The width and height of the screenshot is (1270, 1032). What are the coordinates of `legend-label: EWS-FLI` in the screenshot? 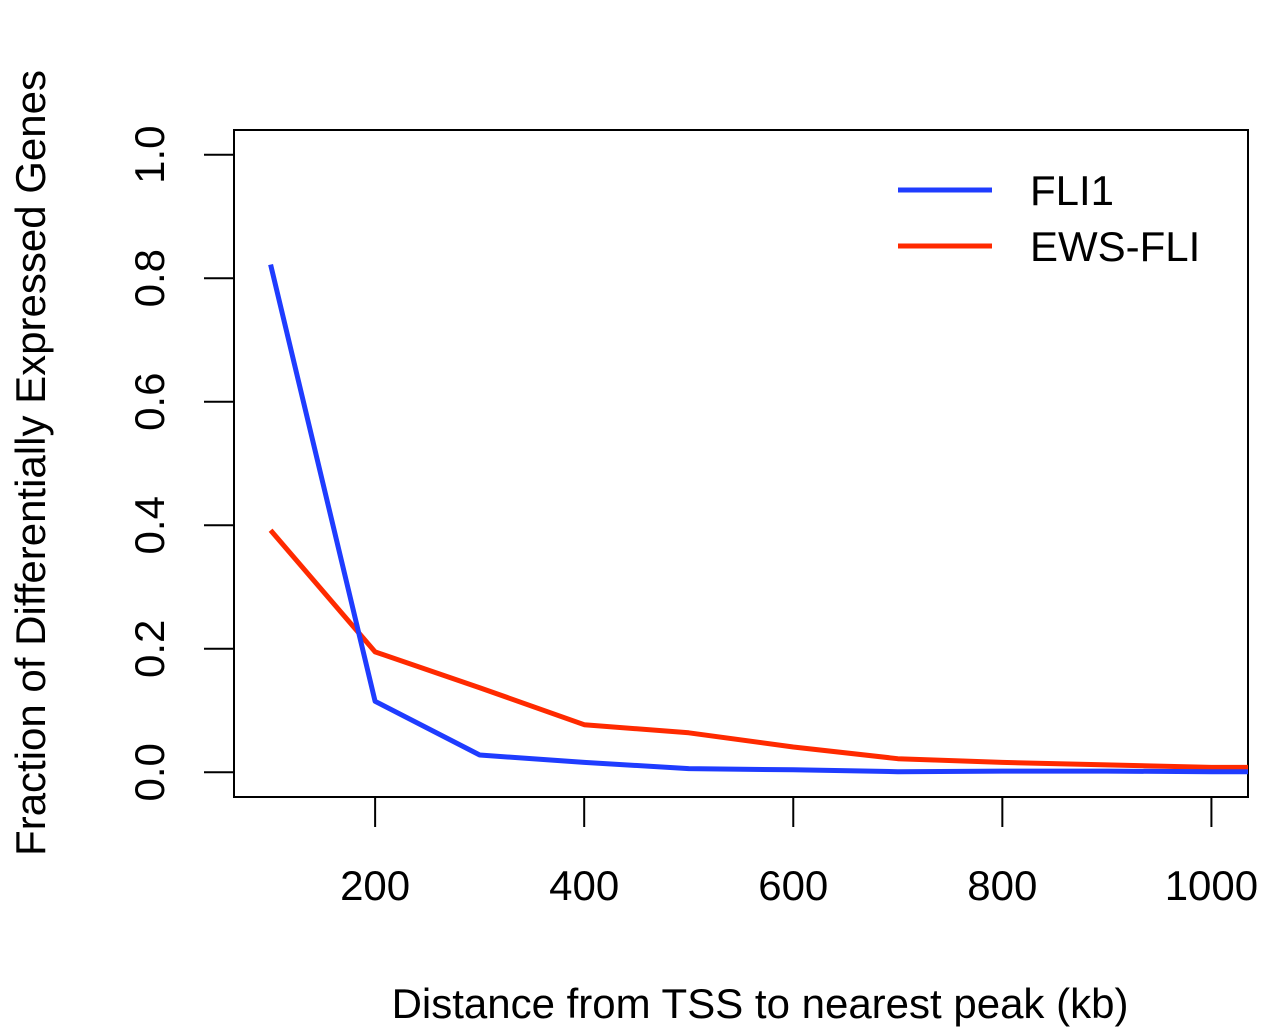 It's located at (1115, 246).